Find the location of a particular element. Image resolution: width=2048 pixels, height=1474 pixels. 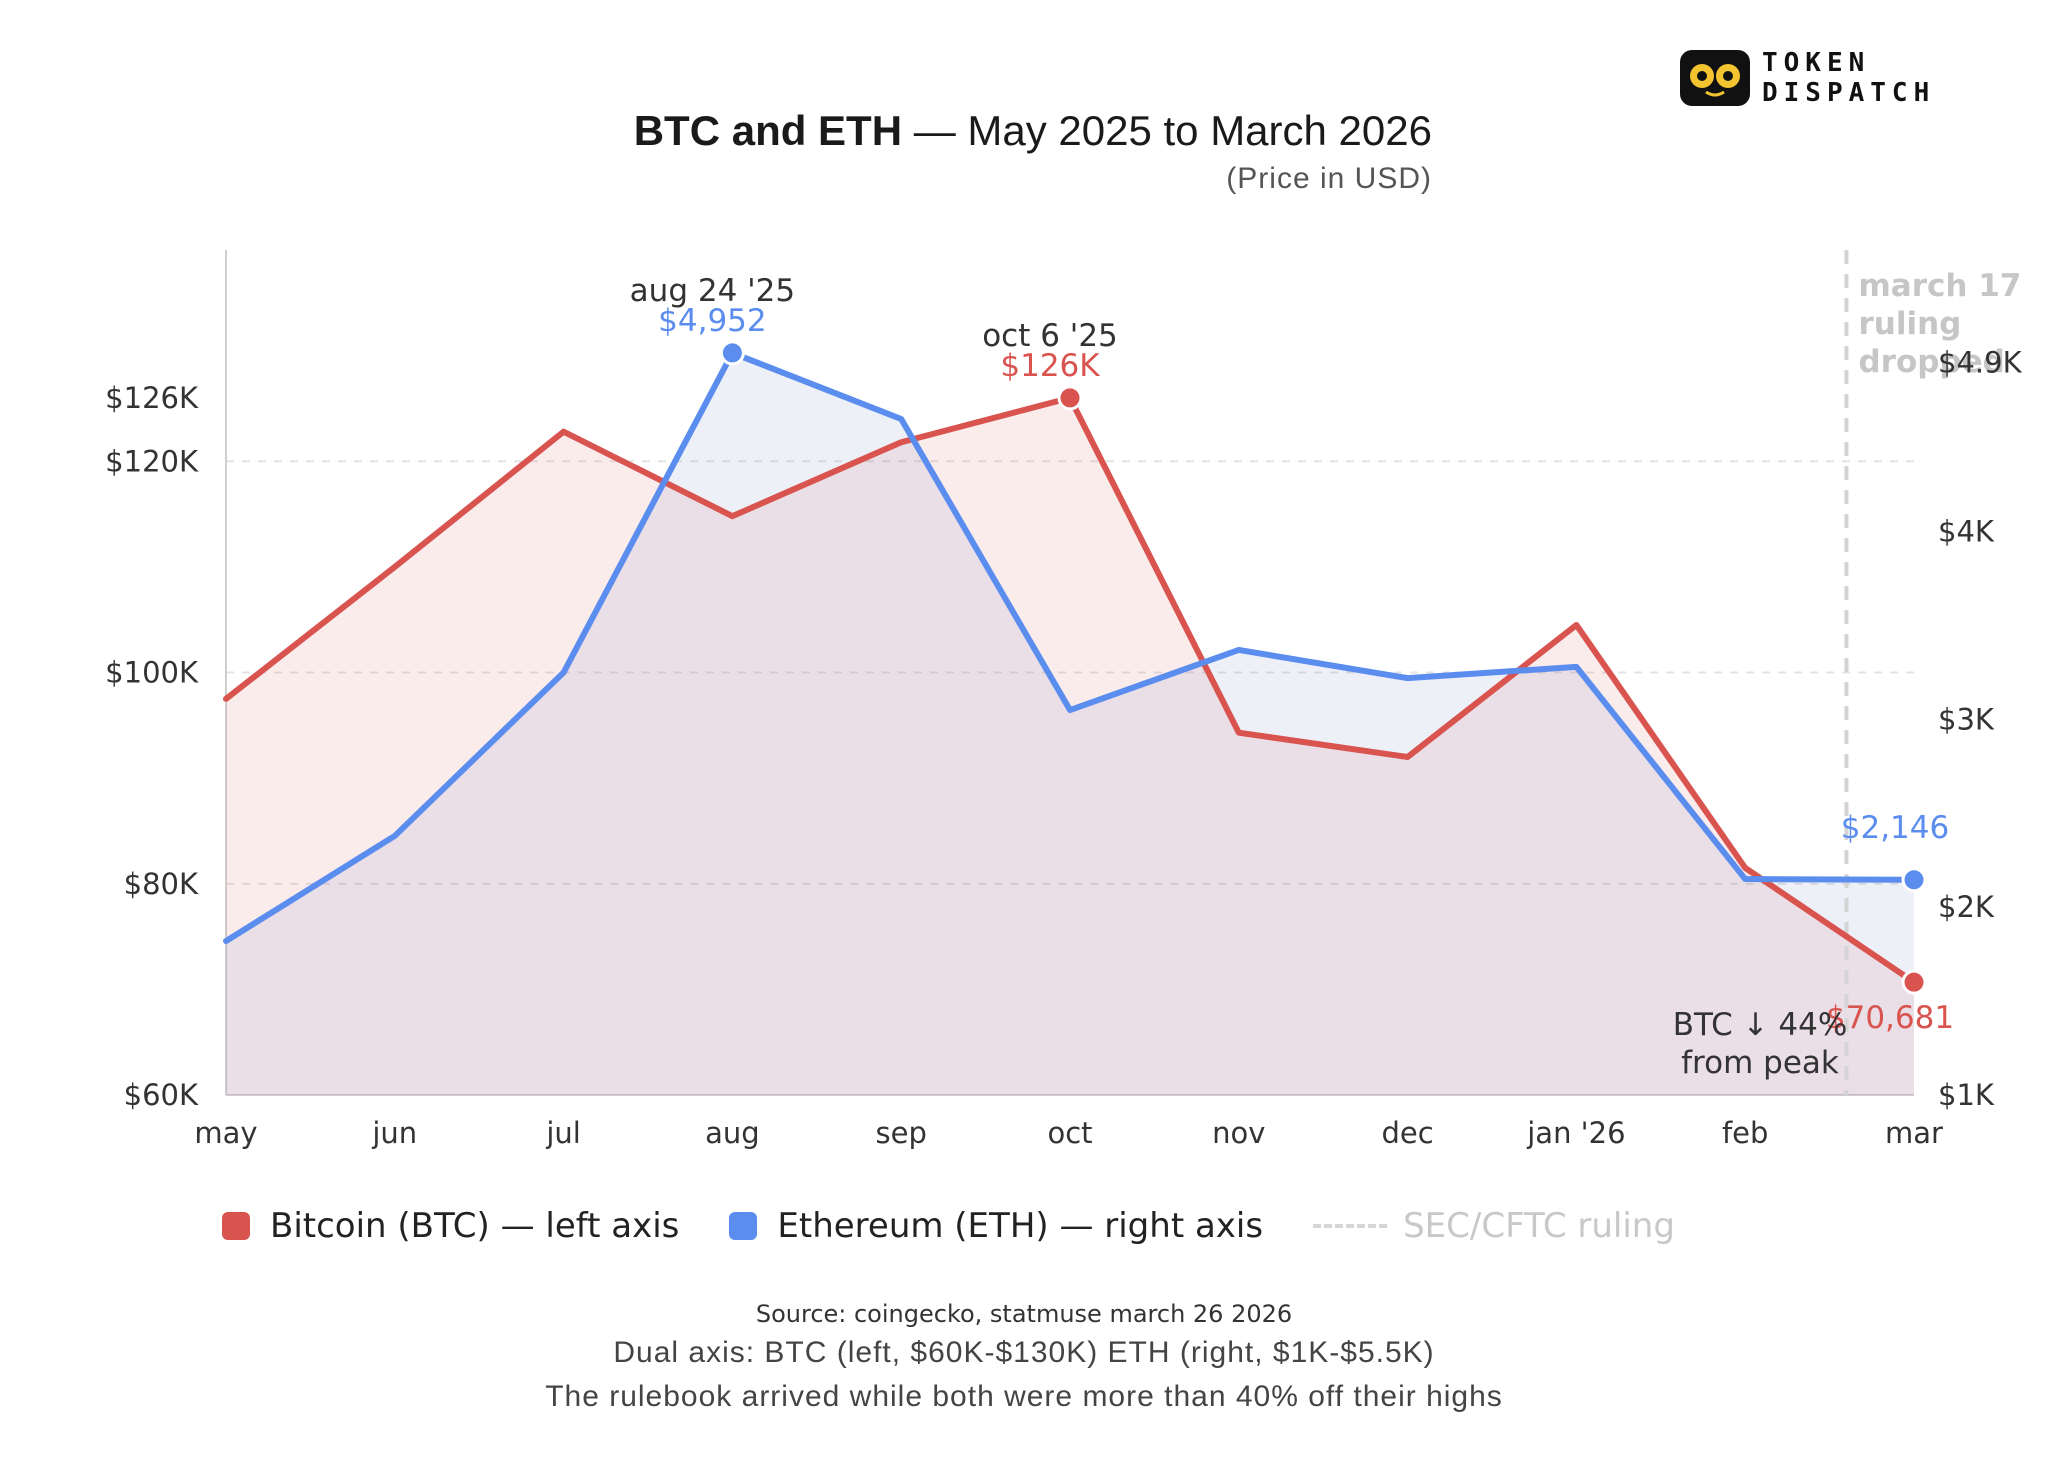

x-tick-label: may is located at coordinates (225, 1133).